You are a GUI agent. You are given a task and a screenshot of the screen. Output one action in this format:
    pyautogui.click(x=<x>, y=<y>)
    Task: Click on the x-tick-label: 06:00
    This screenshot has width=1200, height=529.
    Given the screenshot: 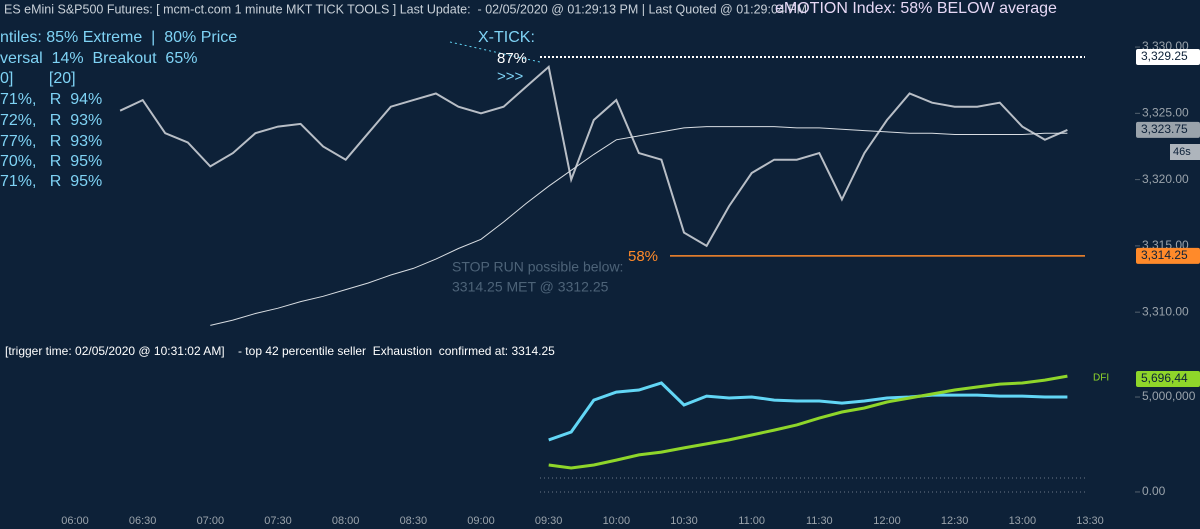 What is the action you would take?
    pyautogui.click(x=75, y=521)
    